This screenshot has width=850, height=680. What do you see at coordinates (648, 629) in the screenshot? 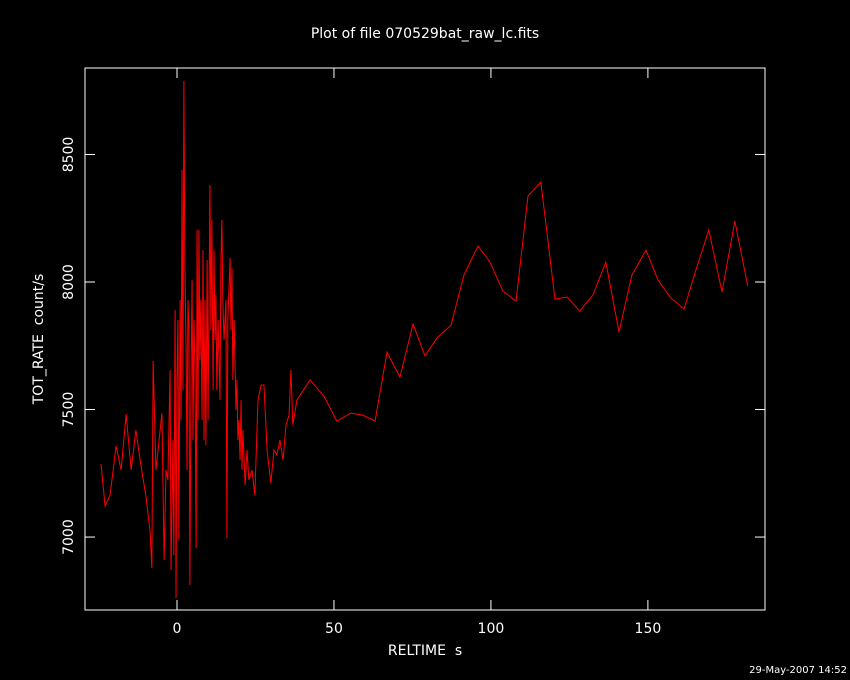
I see `x-tick-label: 150` at bounding box center [648, 629].